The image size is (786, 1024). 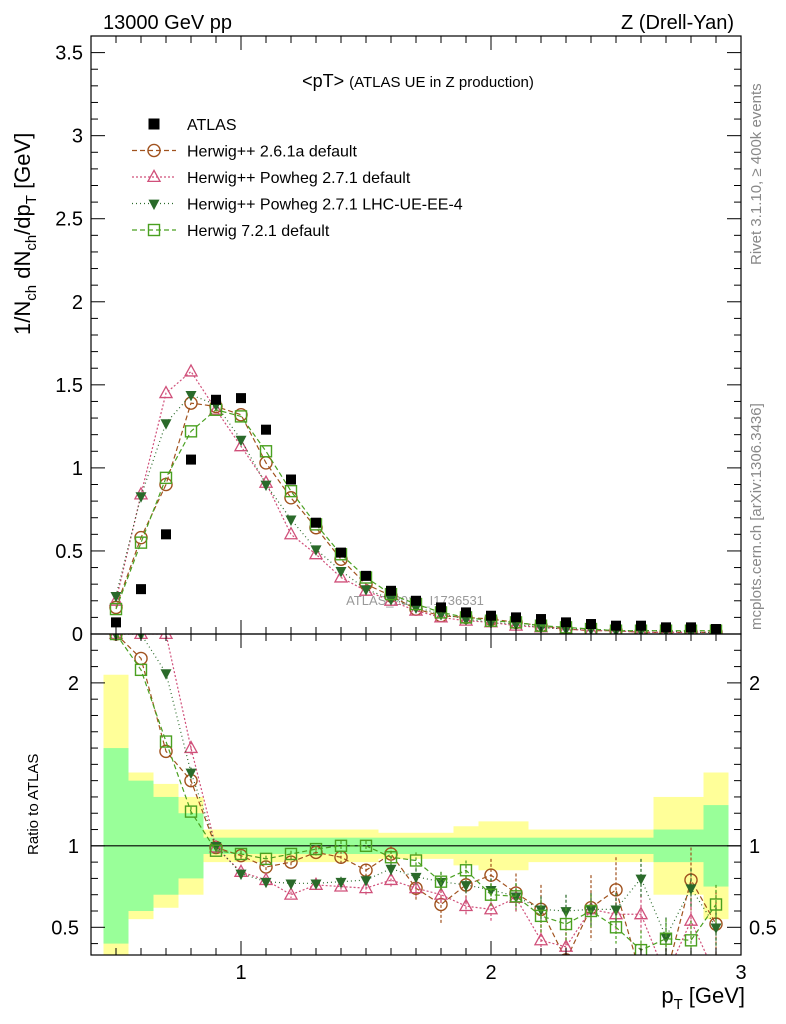 What do you see at coordinates (77, 303) in the screenshot?
I see `y-tick-label-main: 2` at bounding box center [77, 303].